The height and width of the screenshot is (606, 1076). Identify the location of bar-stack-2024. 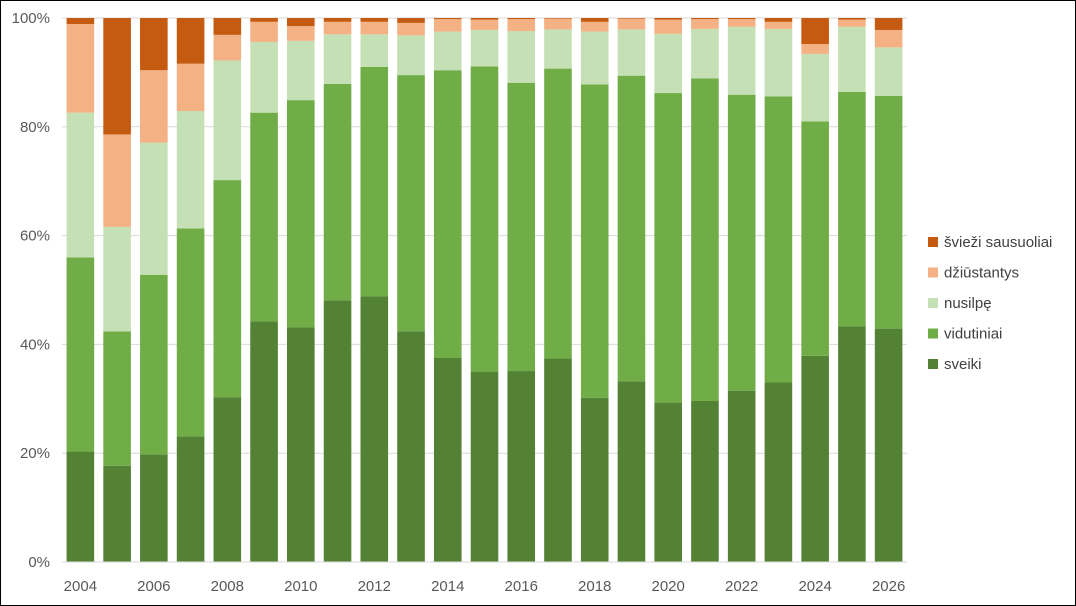
(815, 290).